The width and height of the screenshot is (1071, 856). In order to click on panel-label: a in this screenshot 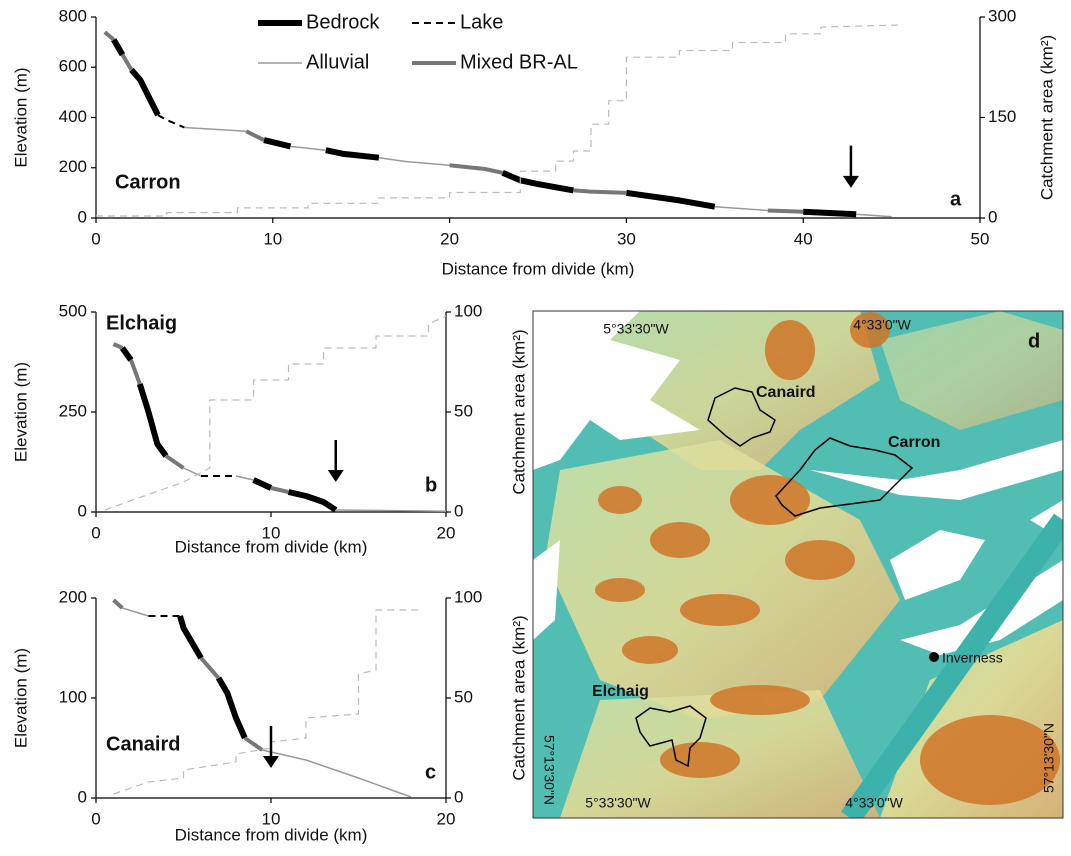, I will do `click(956, 199)`.